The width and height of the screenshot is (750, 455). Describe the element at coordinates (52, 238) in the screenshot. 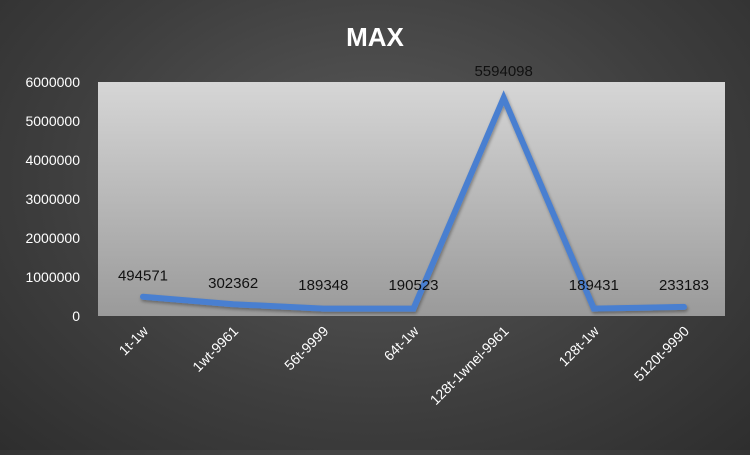

I see `y-tick-label: 2000000` at that location.